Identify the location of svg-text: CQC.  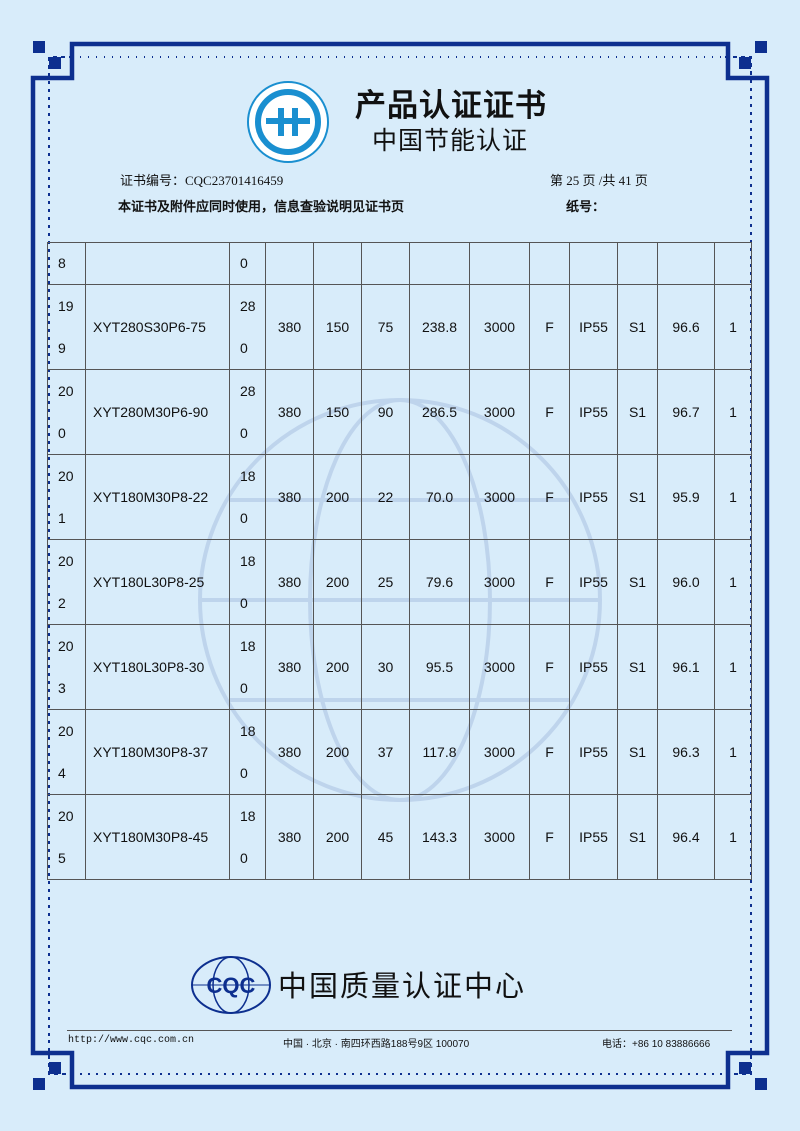
(231, 985).